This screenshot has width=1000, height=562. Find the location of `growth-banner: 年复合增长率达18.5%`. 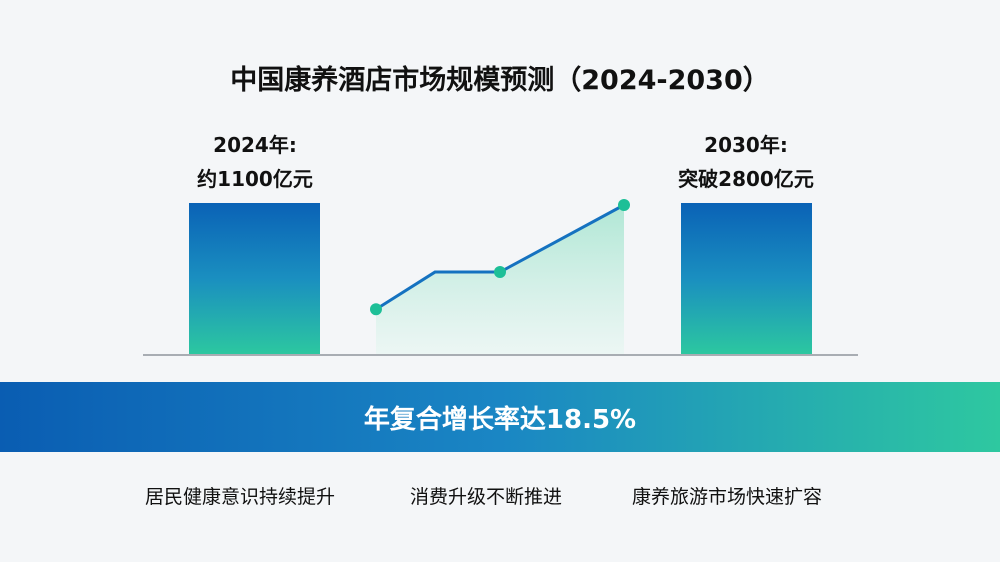

growth-banner: 年复合增长率达18.5% is located at coordinates (500, 417).